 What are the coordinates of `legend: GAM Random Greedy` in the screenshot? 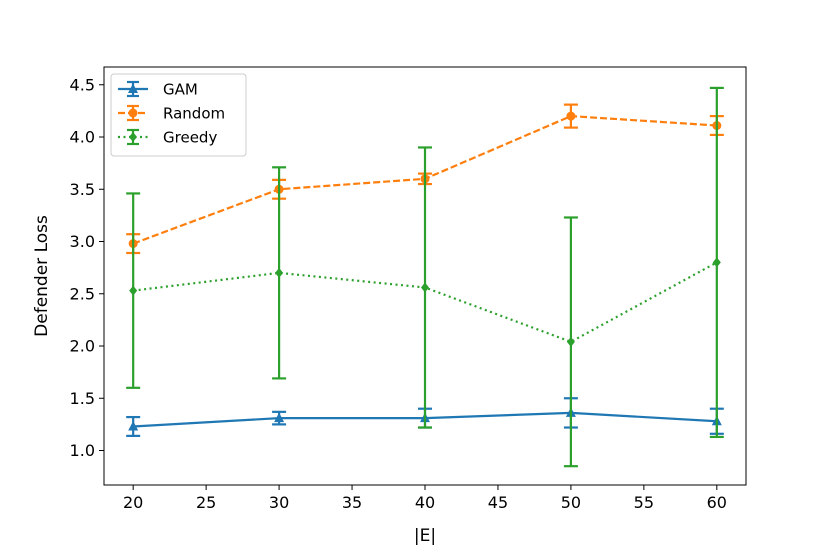 It's located at (178, 115).